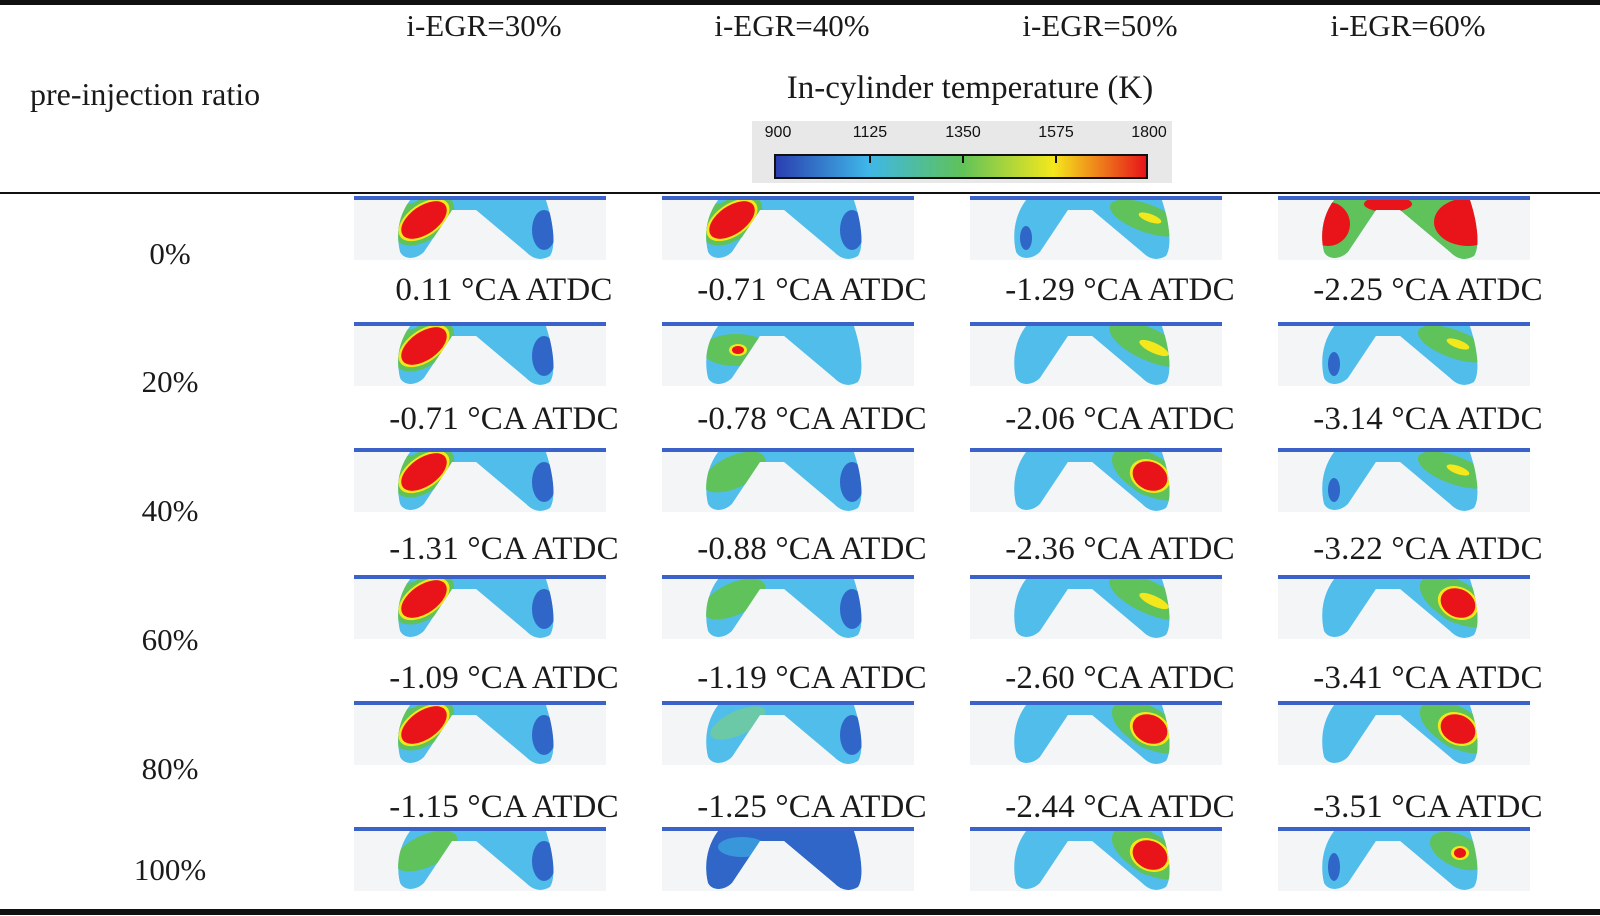  Describe the element at coordinates (170, 639) in the screenshot. I see `row-label-60: 60%` at that location.